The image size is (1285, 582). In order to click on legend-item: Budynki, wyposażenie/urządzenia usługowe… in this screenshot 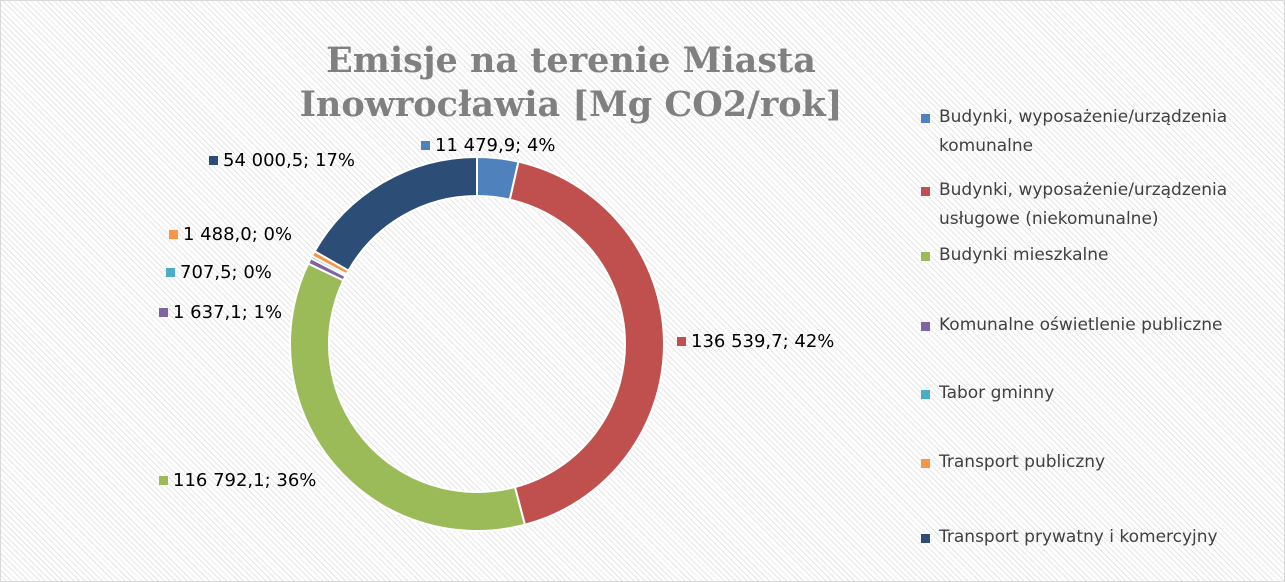, I will do `click(1102, 205)`.